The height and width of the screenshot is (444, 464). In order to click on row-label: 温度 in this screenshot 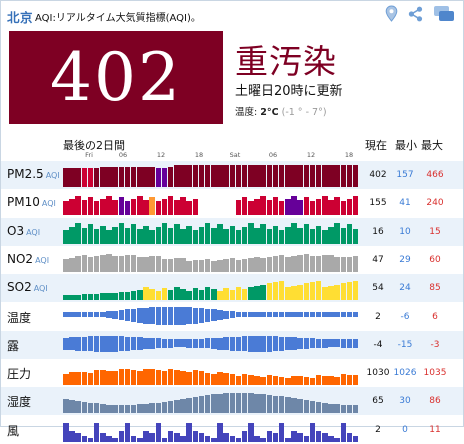, I will do `click(19, 317)`.